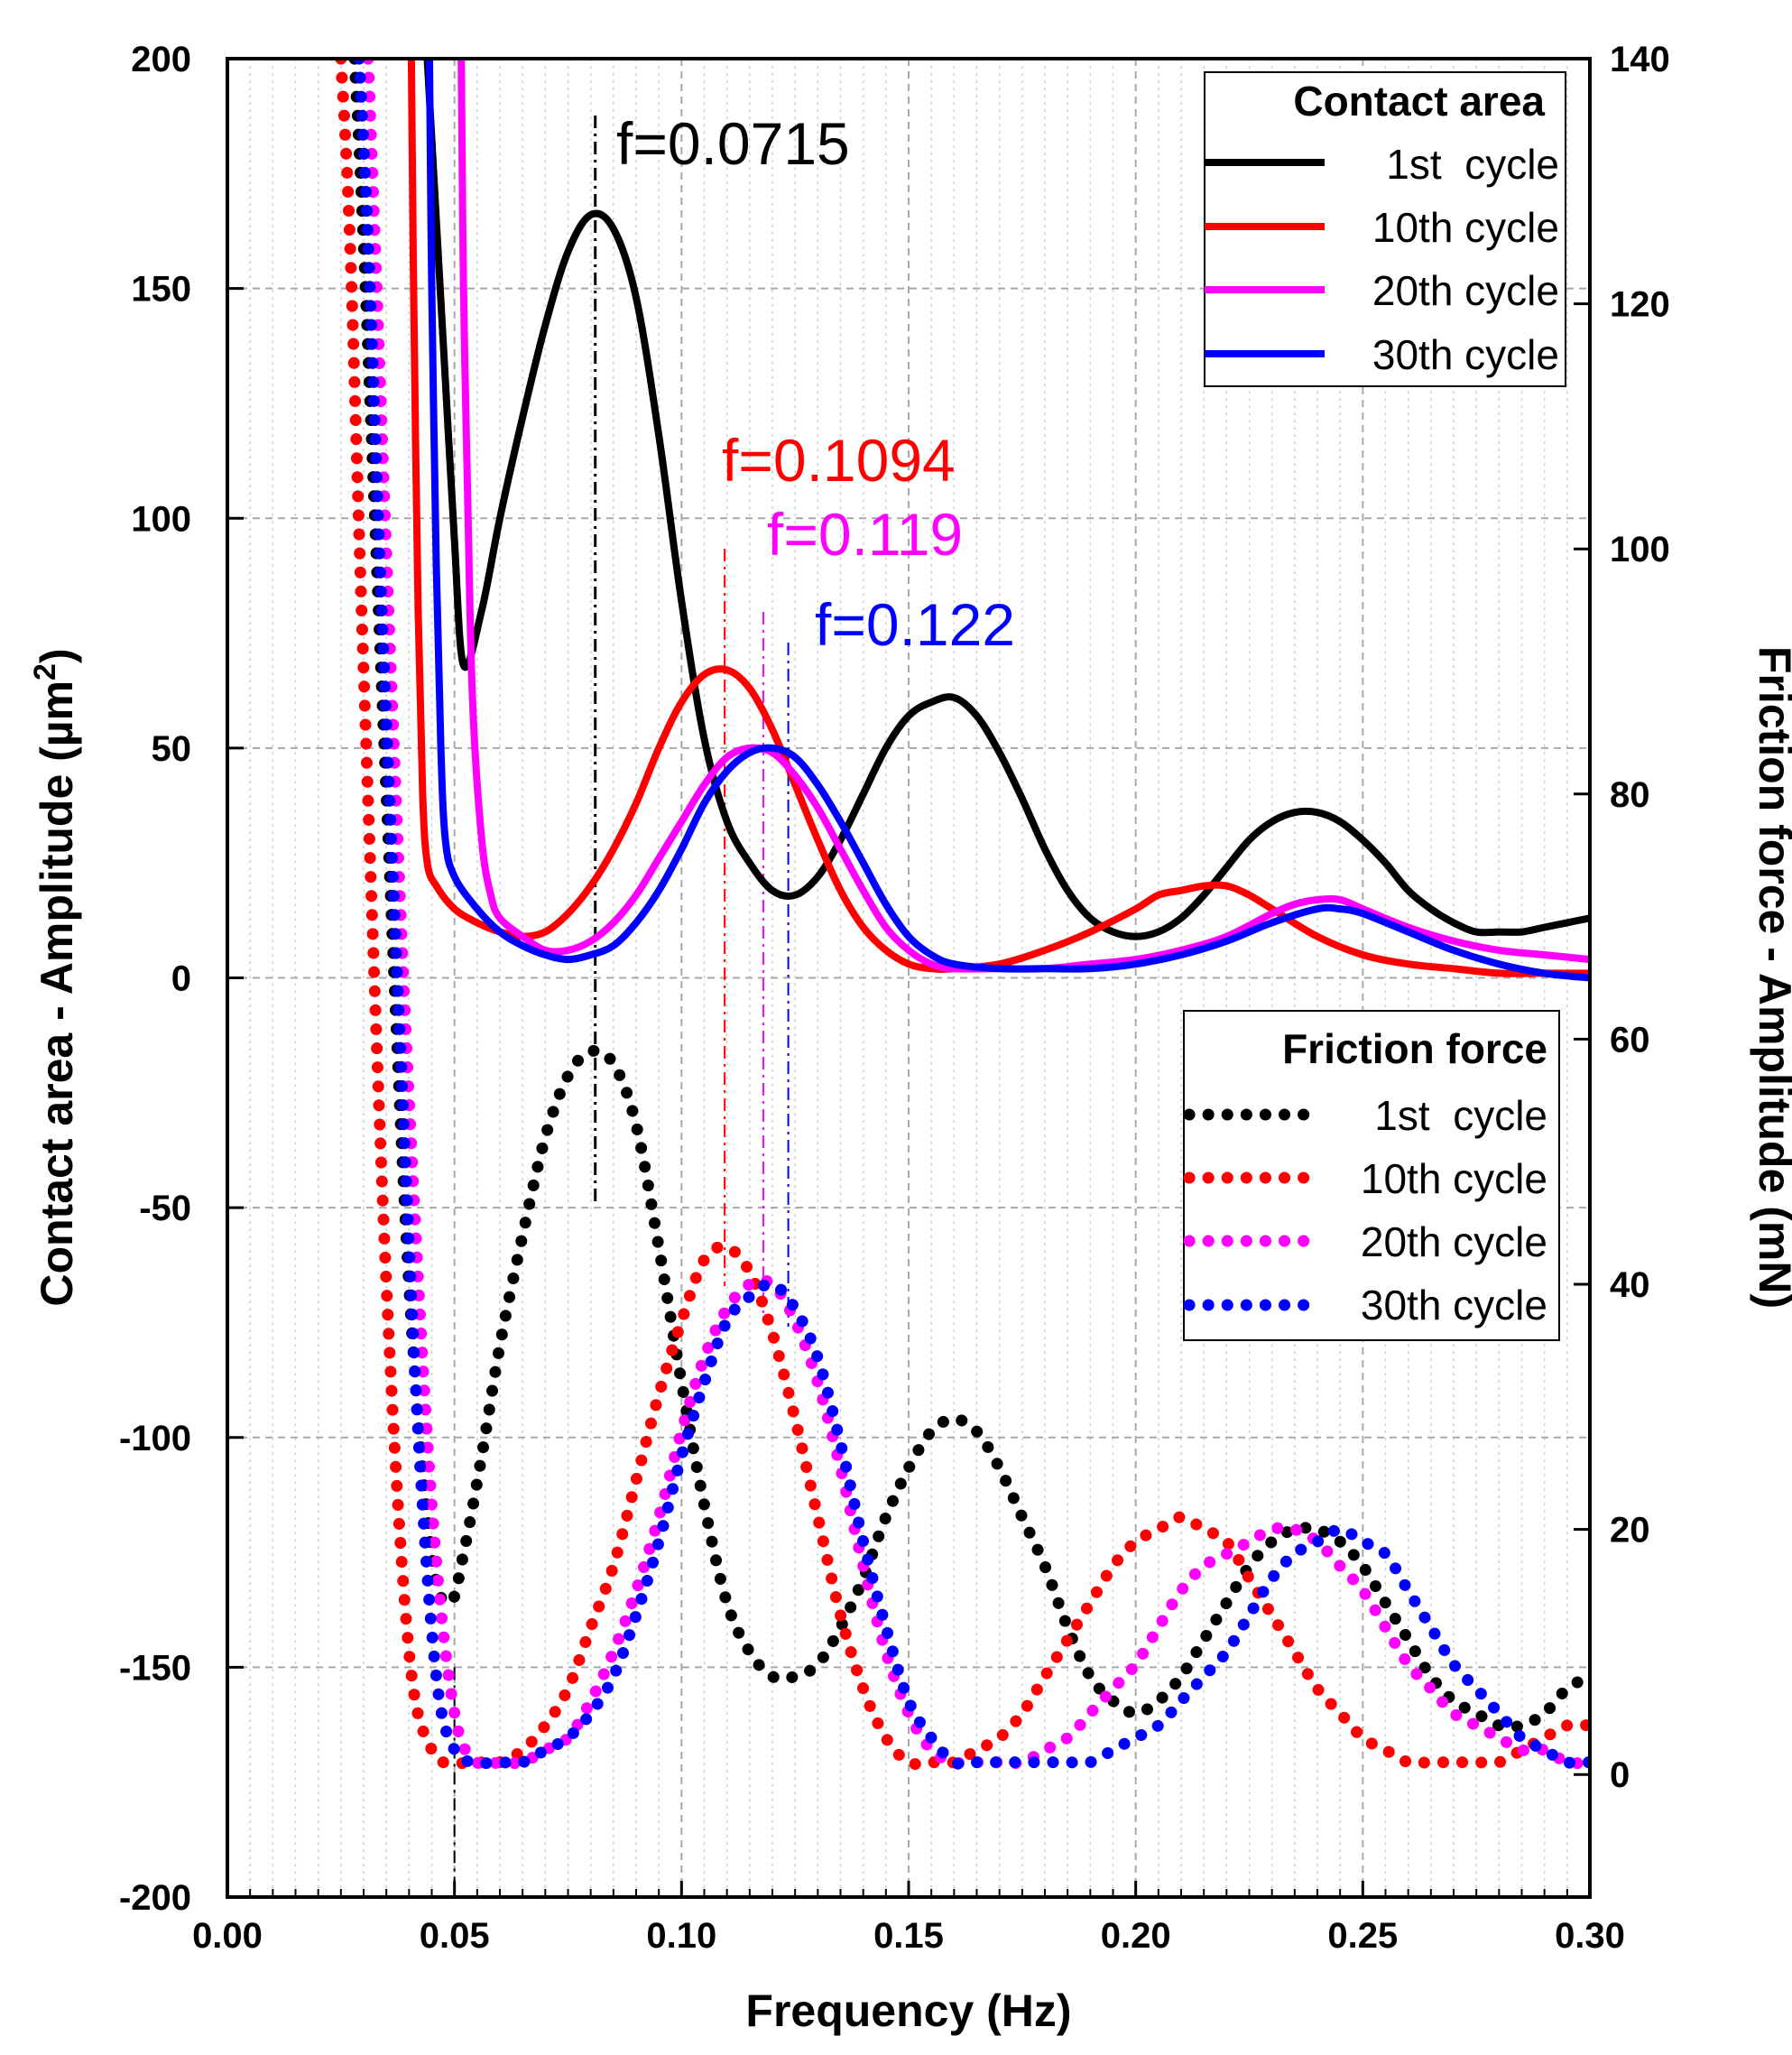 The width and height of the screenshot is (1792, 2055). I want to click on y-axis-left-title-end: ), so click(57, 655).